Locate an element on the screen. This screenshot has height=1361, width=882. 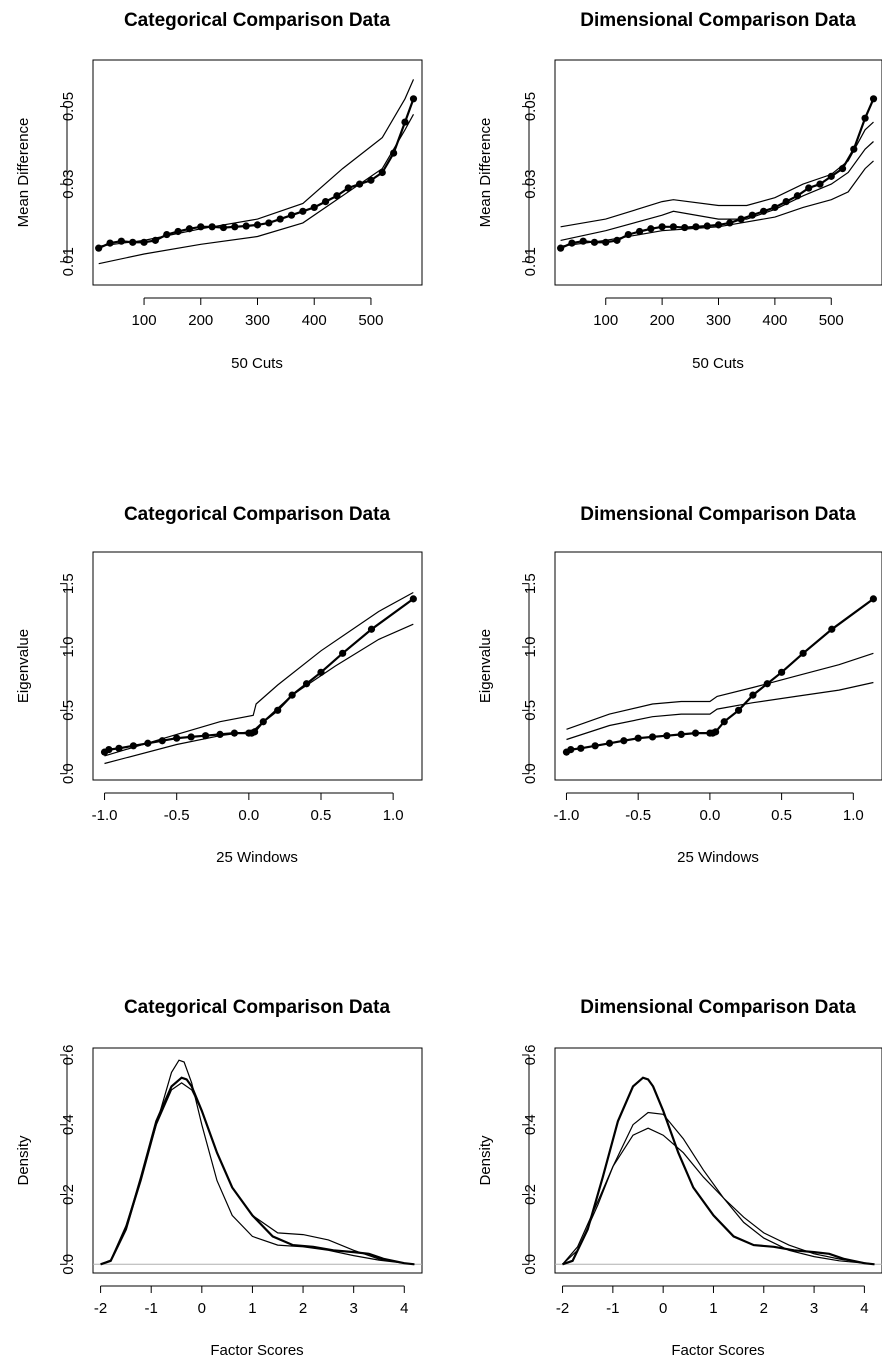
x-tick-label: 200 is located at coordinates (662, 320).